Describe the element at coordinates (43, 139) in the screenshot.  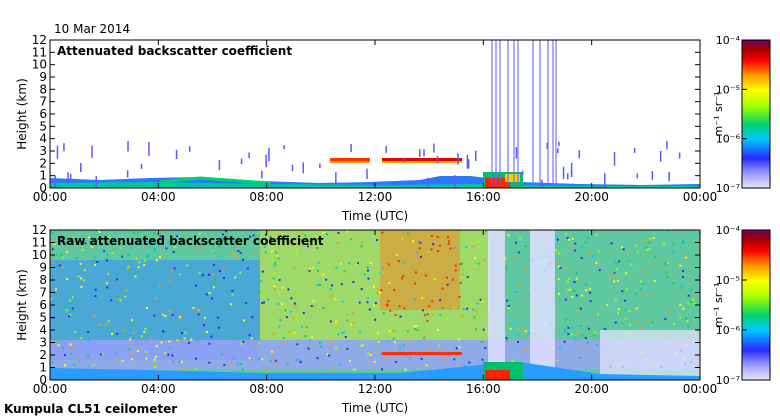
I see `y-tick-label: 4` at that location.